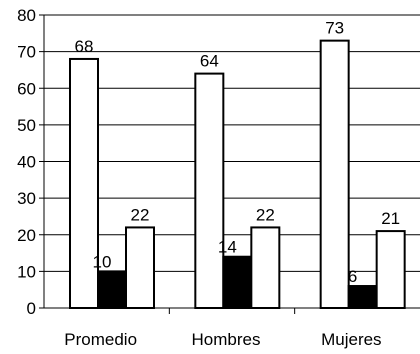  Describe the element at coordinates (26, 88) in the screenshot. I see `y-tick-label: 60` at that location.